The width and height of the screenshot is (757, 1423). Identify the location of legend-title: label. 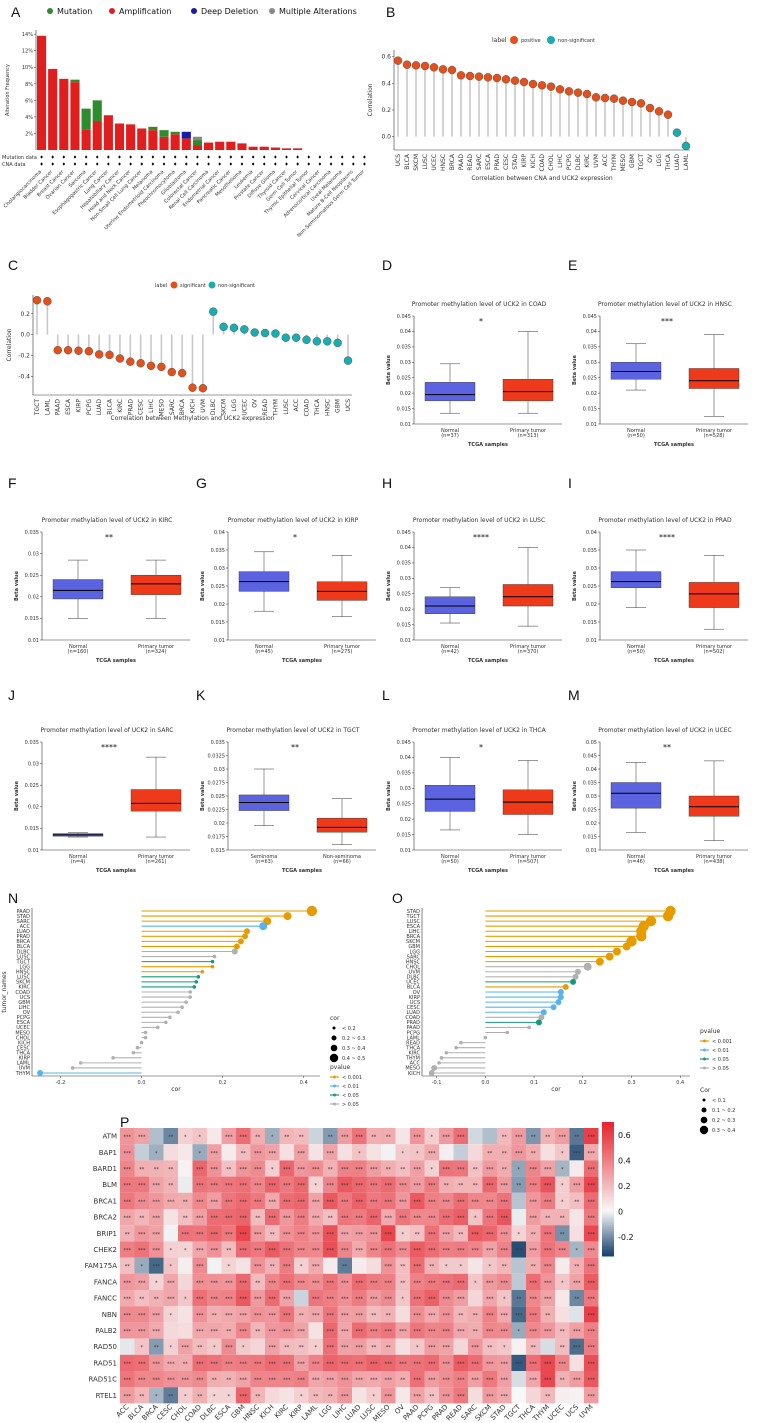
(161, 286).